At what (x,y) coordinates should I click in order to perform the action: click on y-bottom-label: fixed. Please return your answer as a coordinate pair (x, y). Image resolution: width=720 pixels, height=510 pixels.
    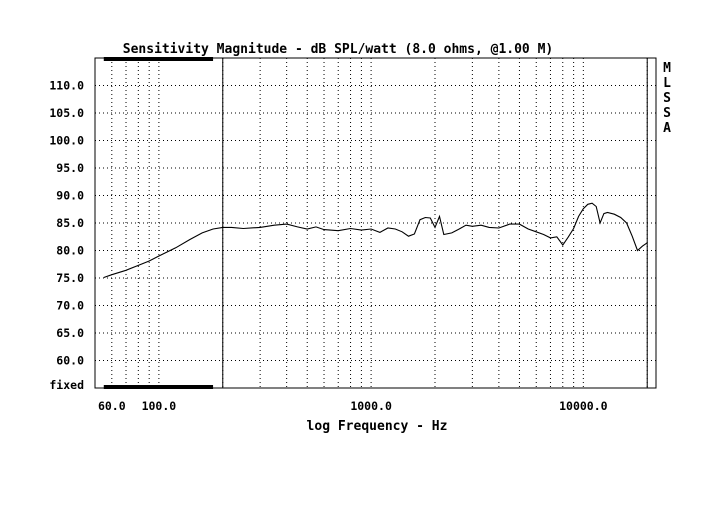
    Looking at the image, I should click on (66, 385).